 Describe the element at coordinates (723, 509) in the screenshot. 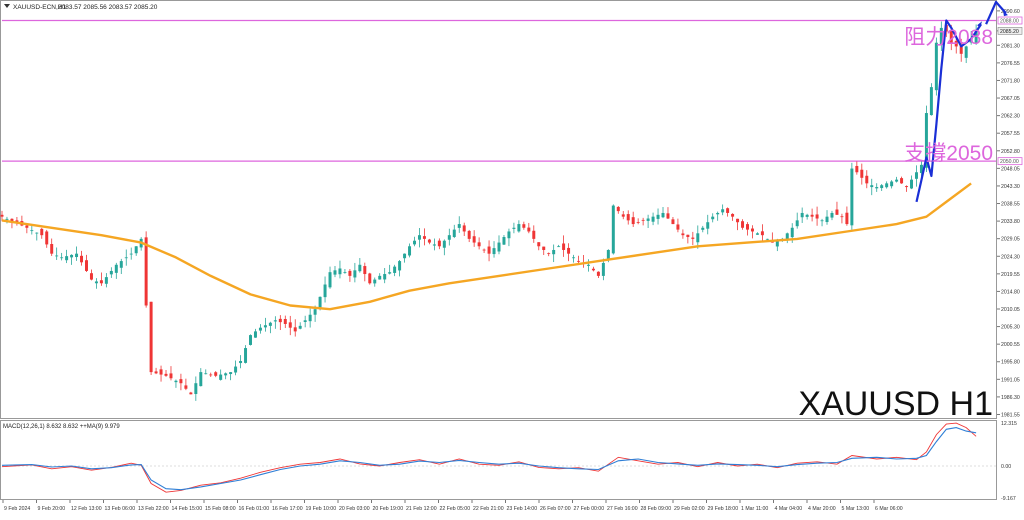

I see `time-tick-label: 29 Feb 18:00` at that location.